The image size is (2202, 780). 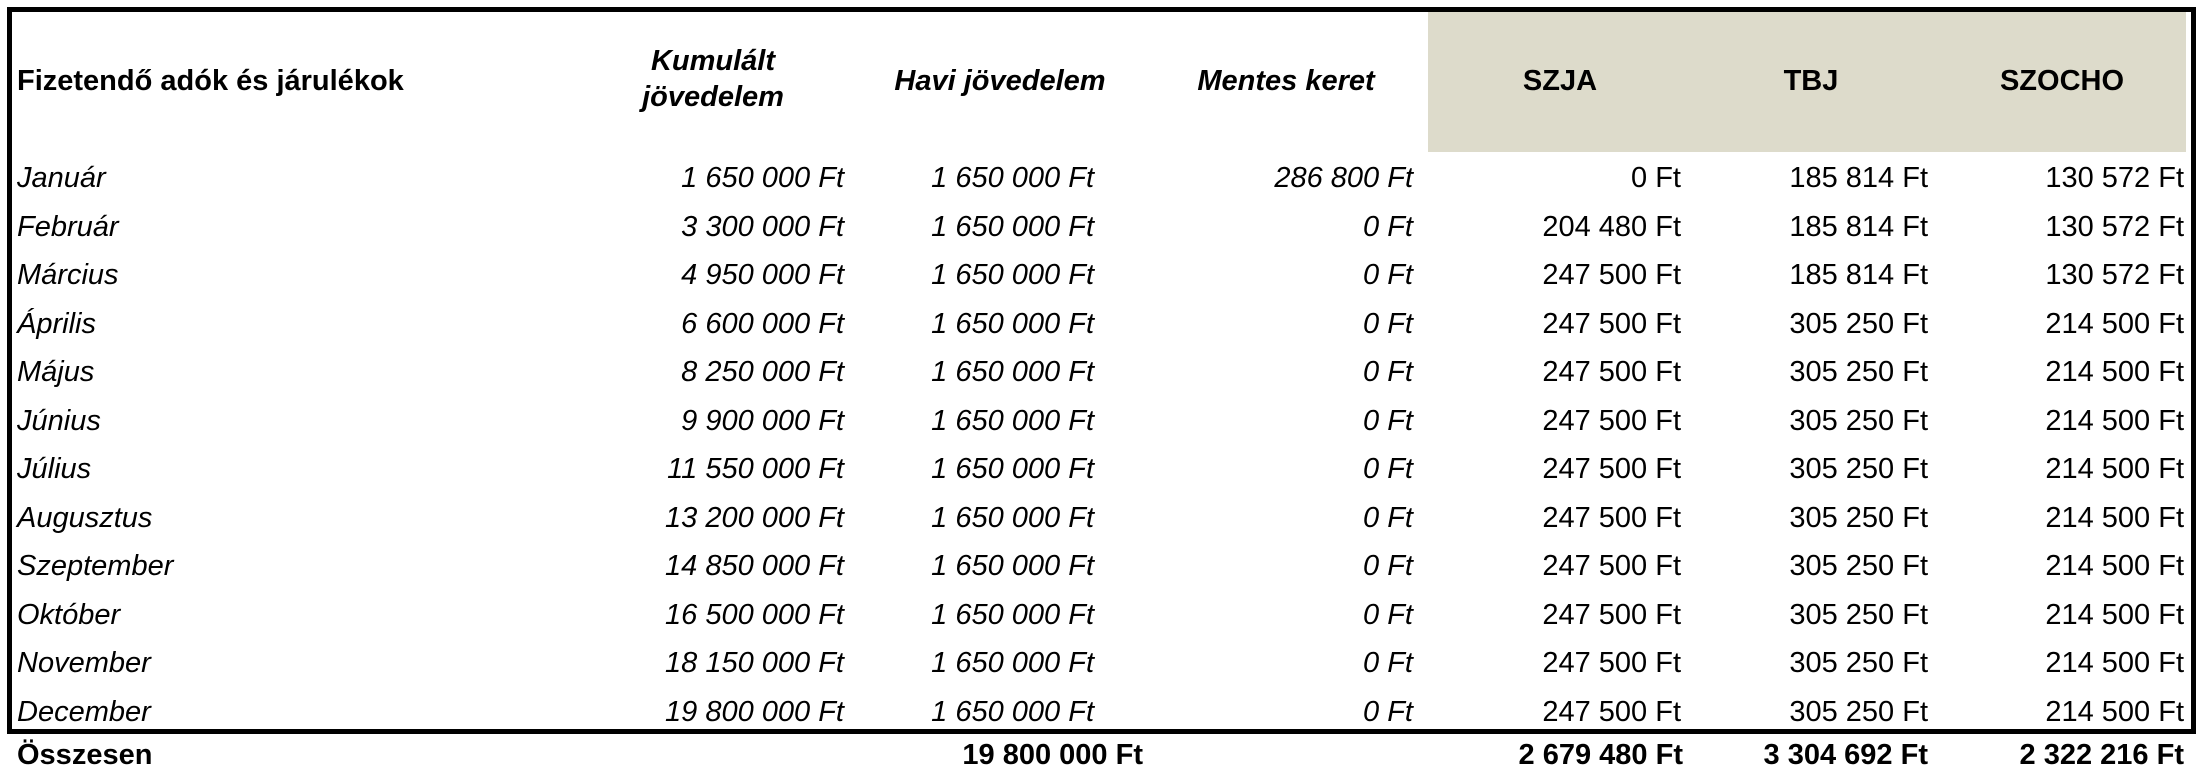 I want to click on table-cell: 9 900 000 Ft, so click(x=762, y=420).